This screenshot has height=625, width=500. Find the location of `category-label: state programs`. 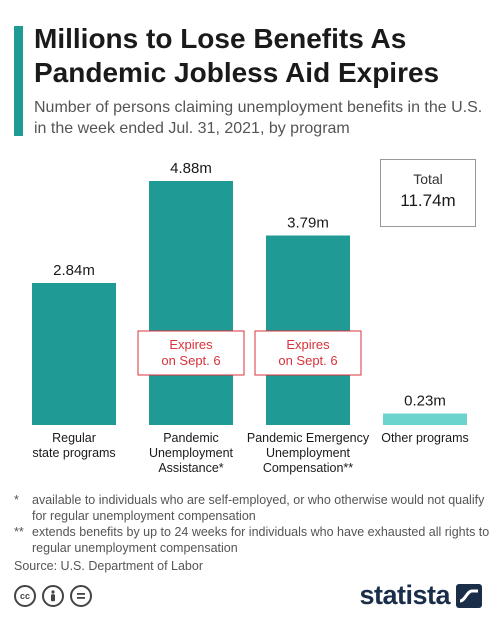

category-label: state programs is located at coordinates (73, 453).